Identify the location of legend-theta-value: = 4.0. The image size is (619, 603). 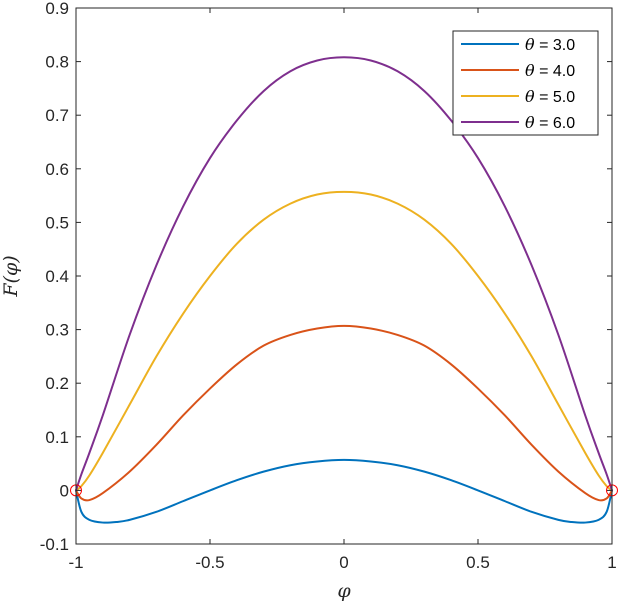
(555, 71).